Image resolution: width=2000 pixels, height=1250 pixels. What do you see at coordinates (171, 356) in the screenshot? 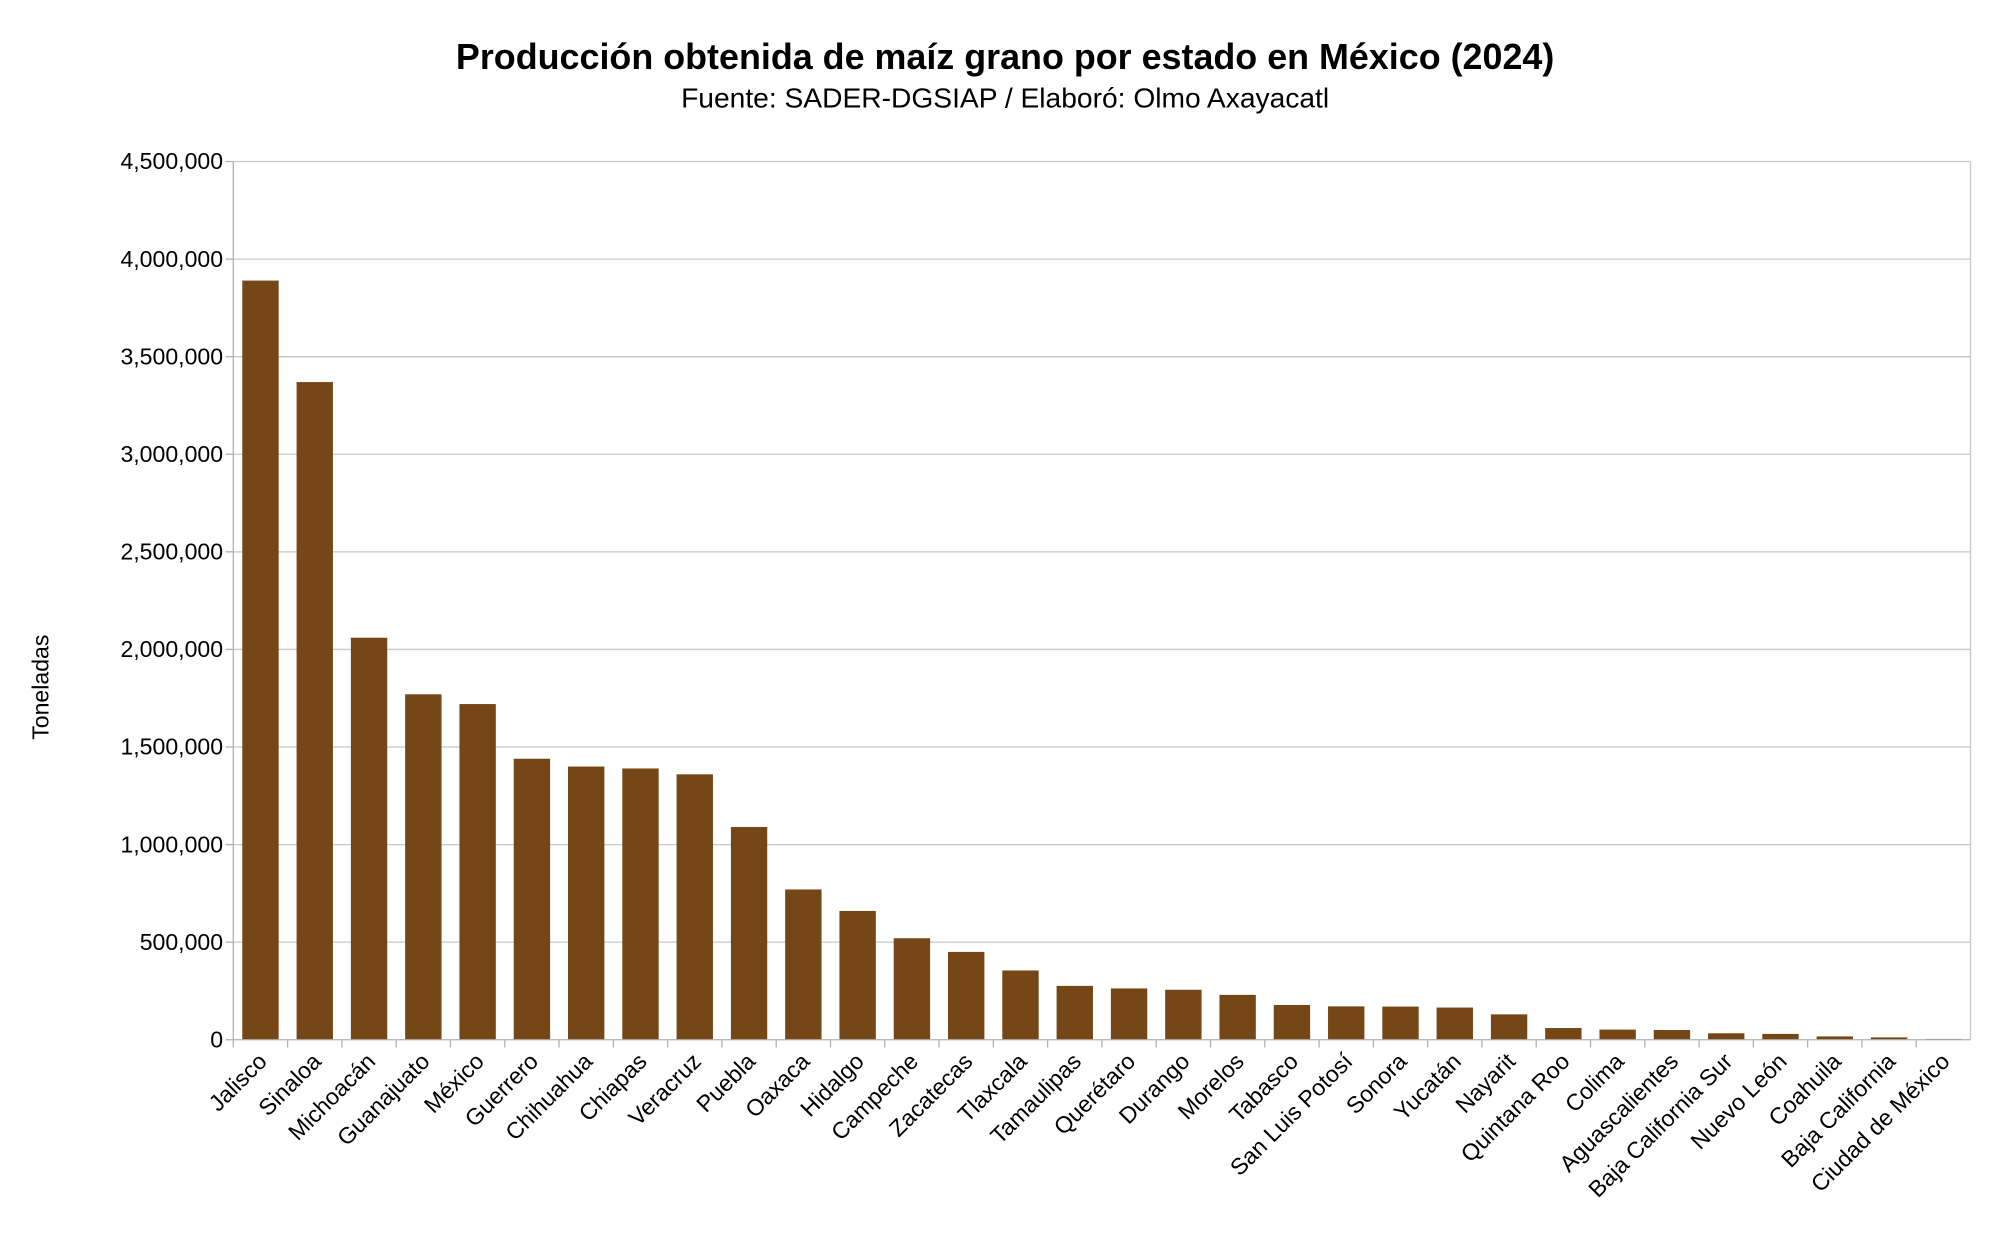
I see `y-tick-label: 3,500,000` at bounding box center [171, 356].